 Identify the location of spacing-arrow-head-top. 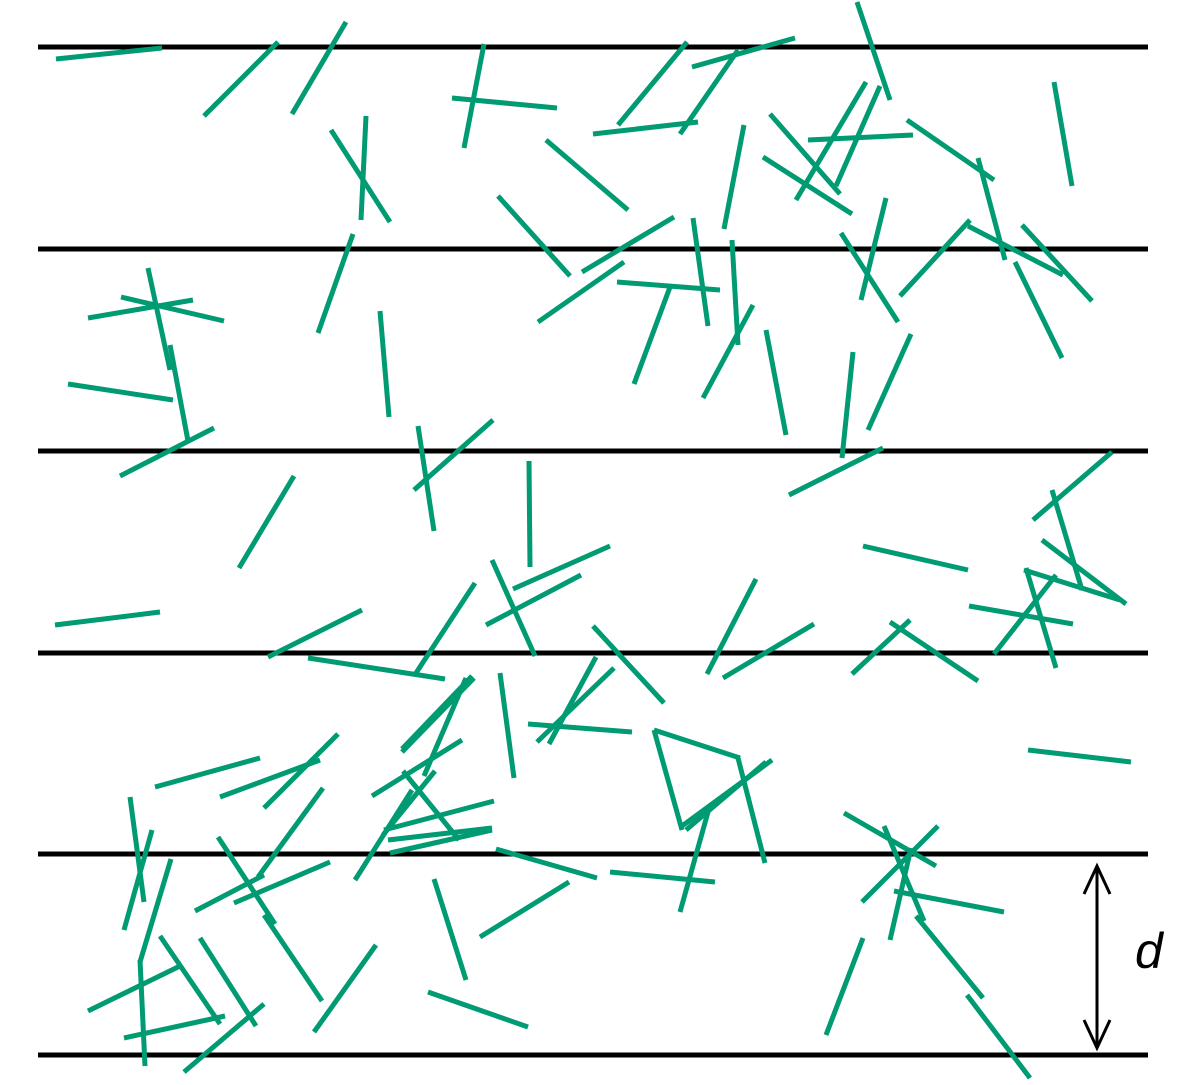
(1097, 878).